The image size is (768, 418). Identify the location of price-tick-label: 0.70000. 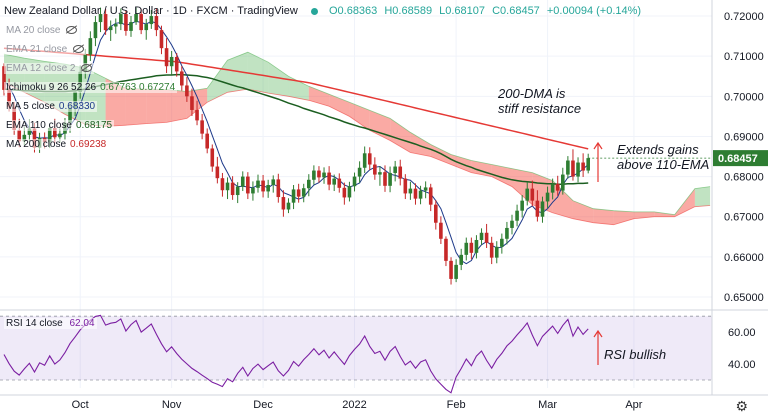
(744, 97).